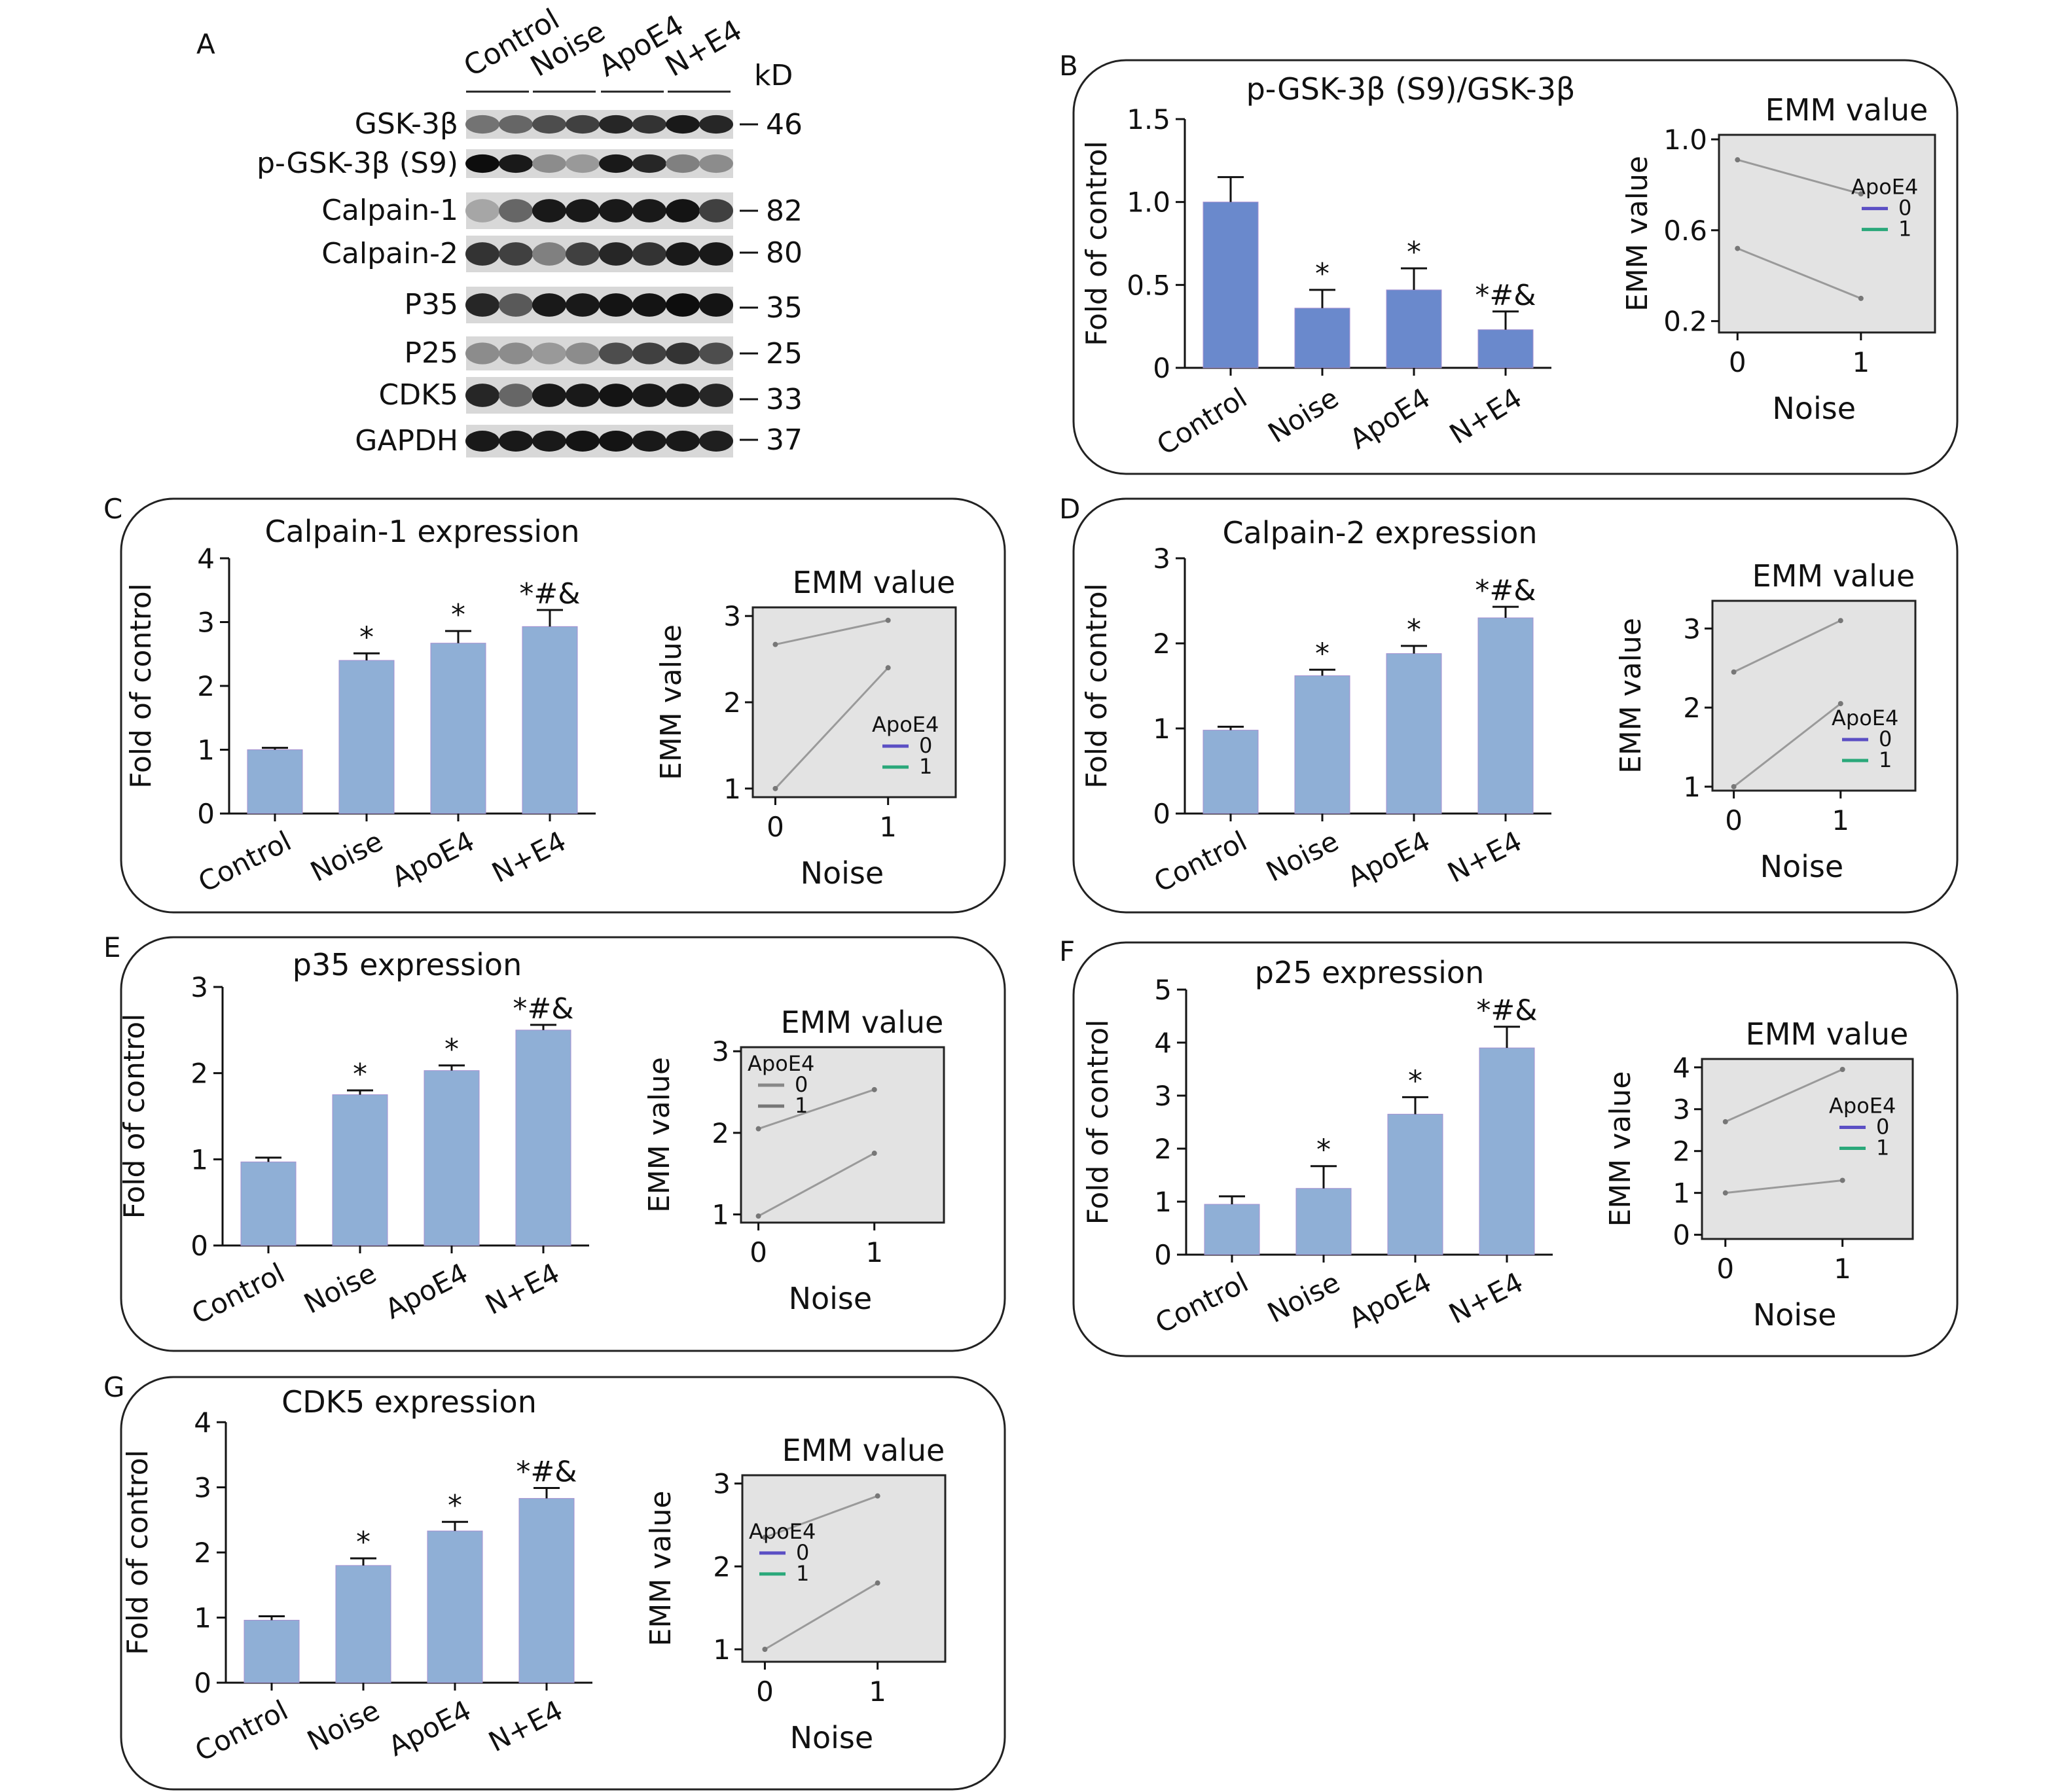 The image size is (2062, 1792). I want to click on significance-mark: *#&, so click(546, 1472).